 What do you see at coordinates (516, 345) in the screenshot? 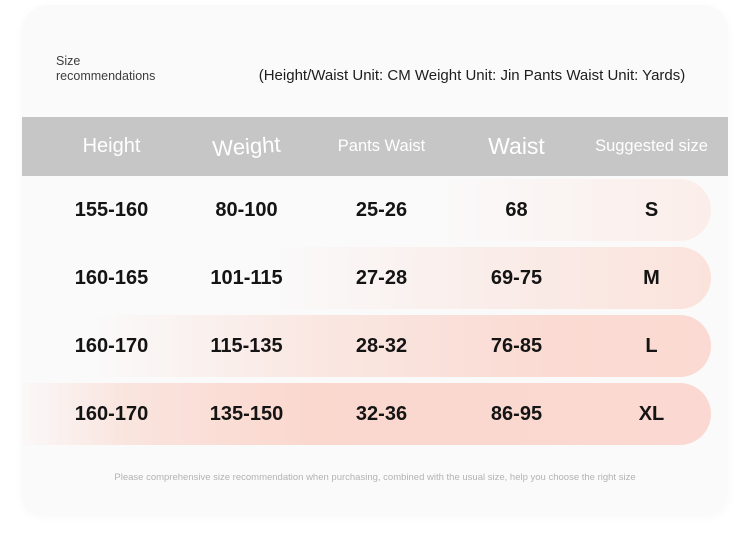
I see `cell-waist: 76-85` at bounding box center [516, 345].